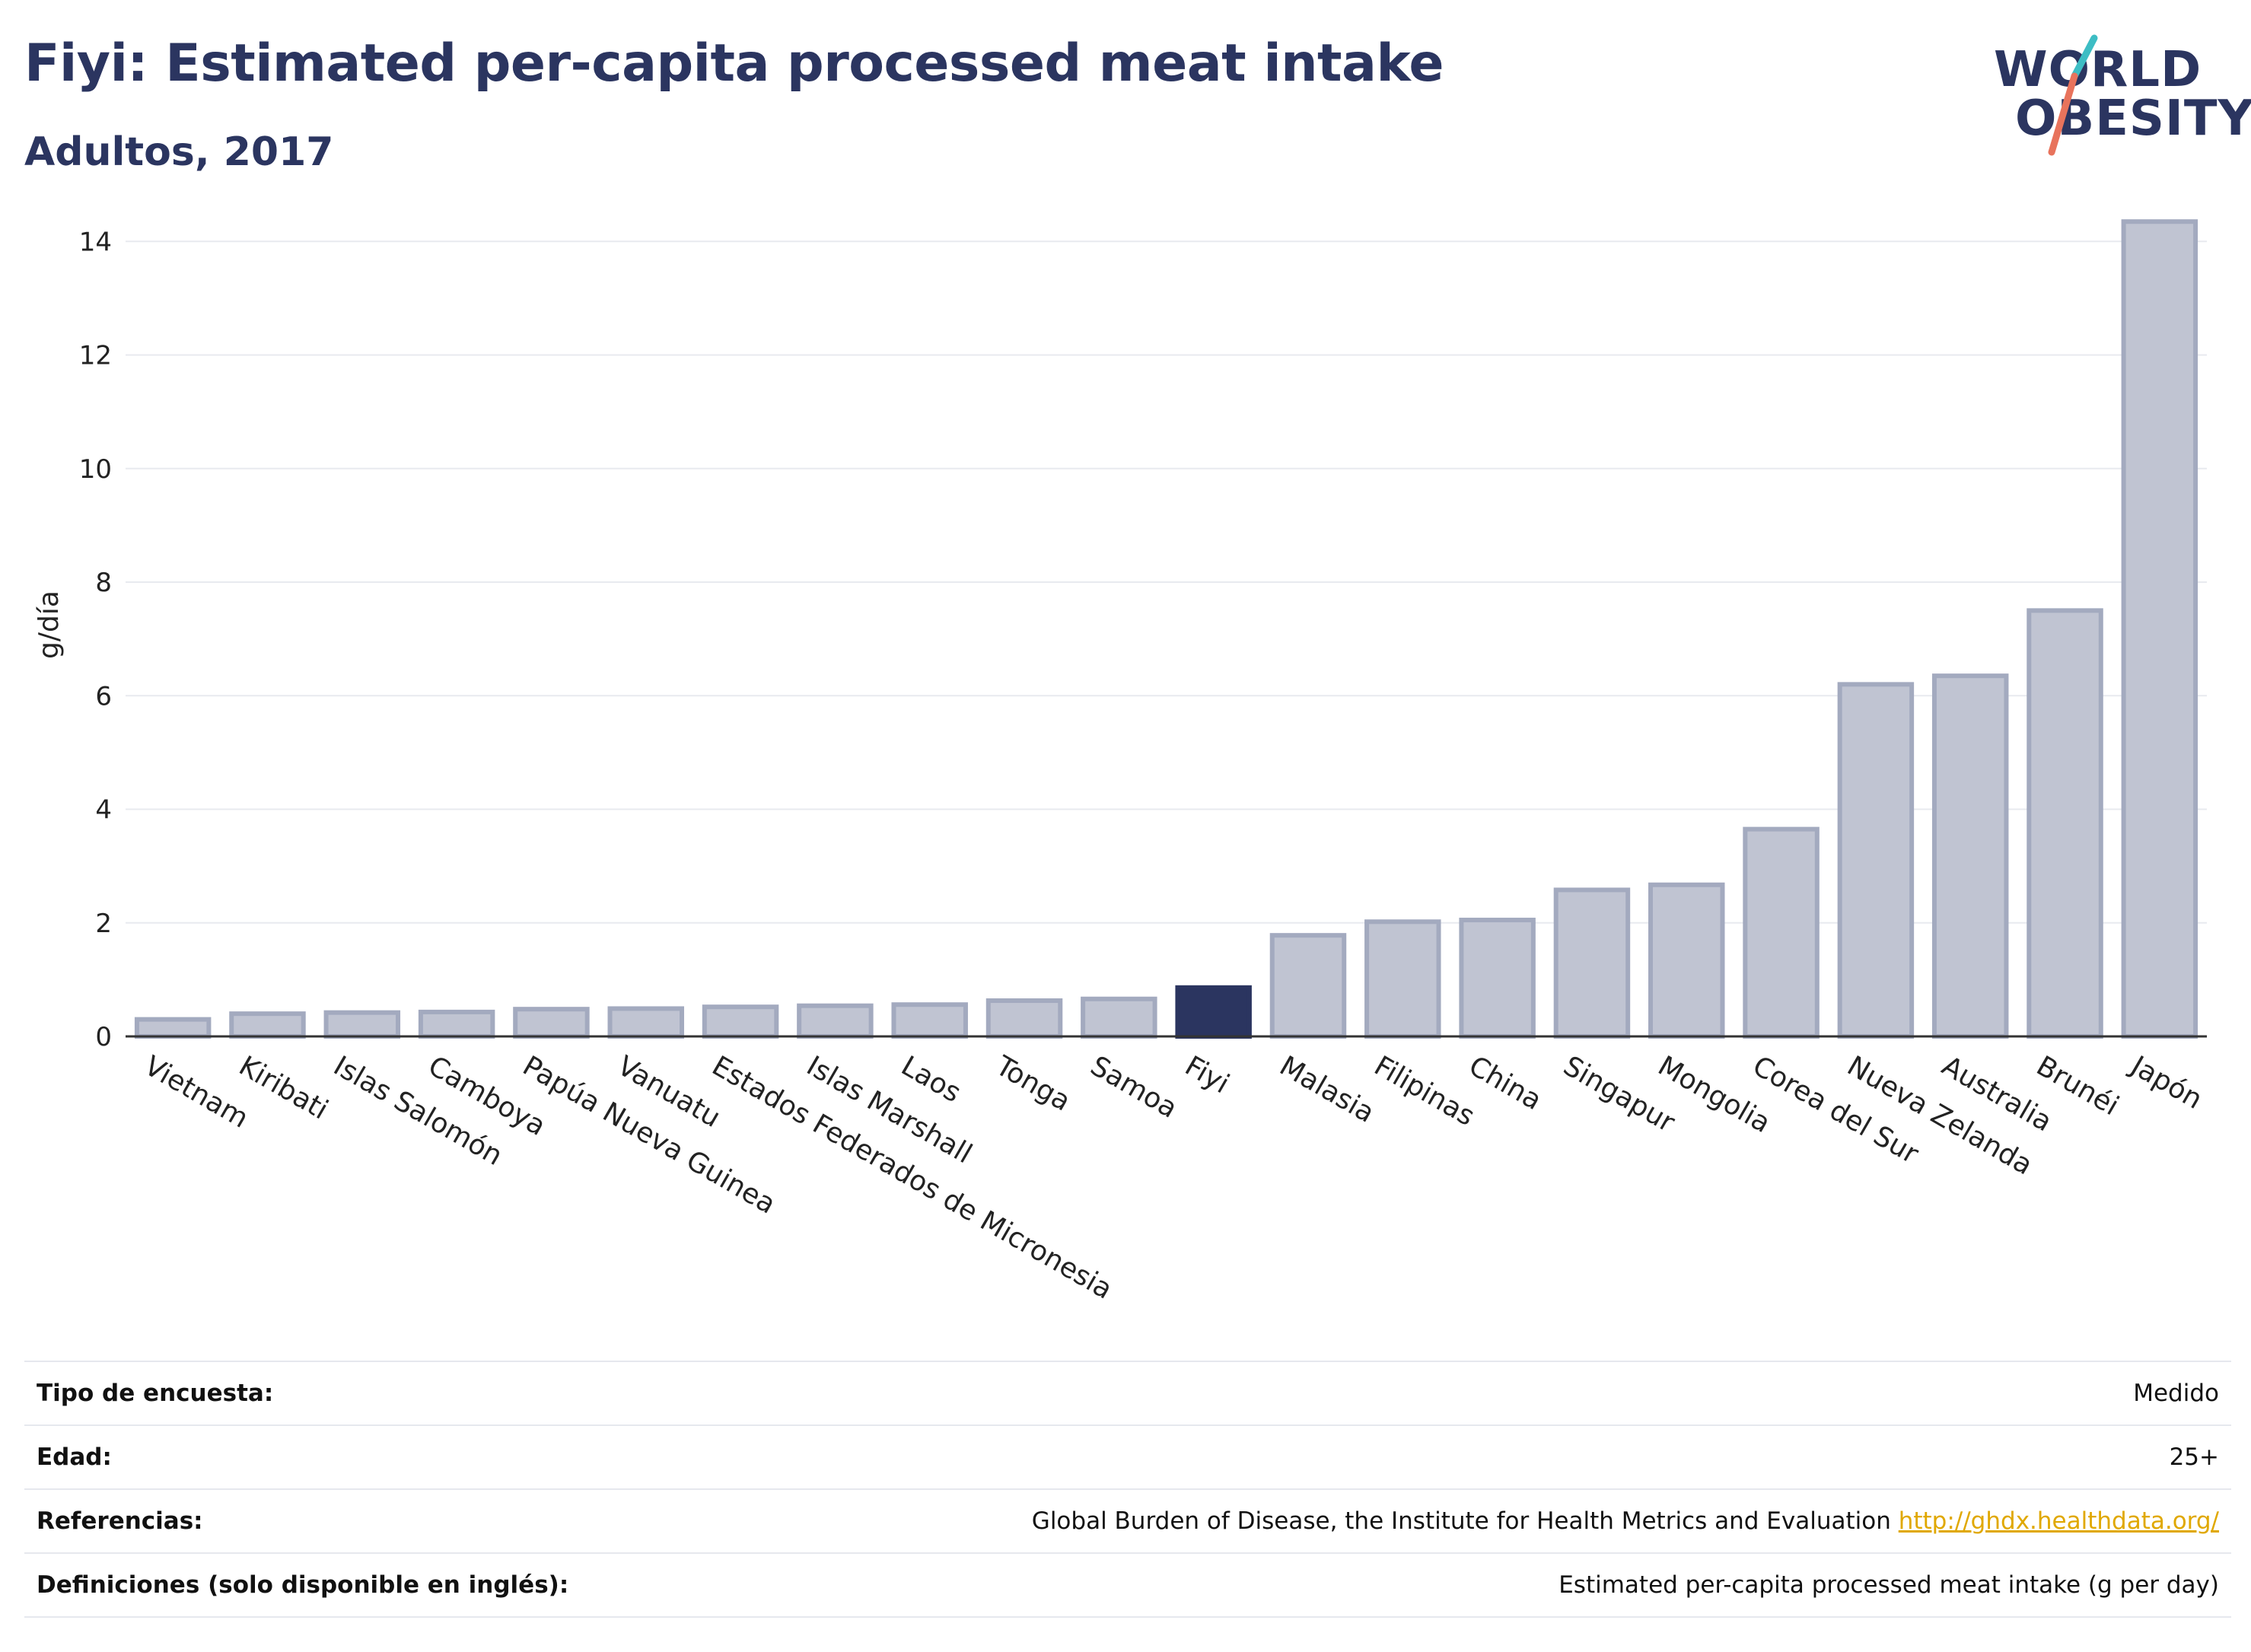  Describe the element at coordinates (155, 1393) in the screenshot. I see `meta-label: Tipo de encuesta:` at that location.